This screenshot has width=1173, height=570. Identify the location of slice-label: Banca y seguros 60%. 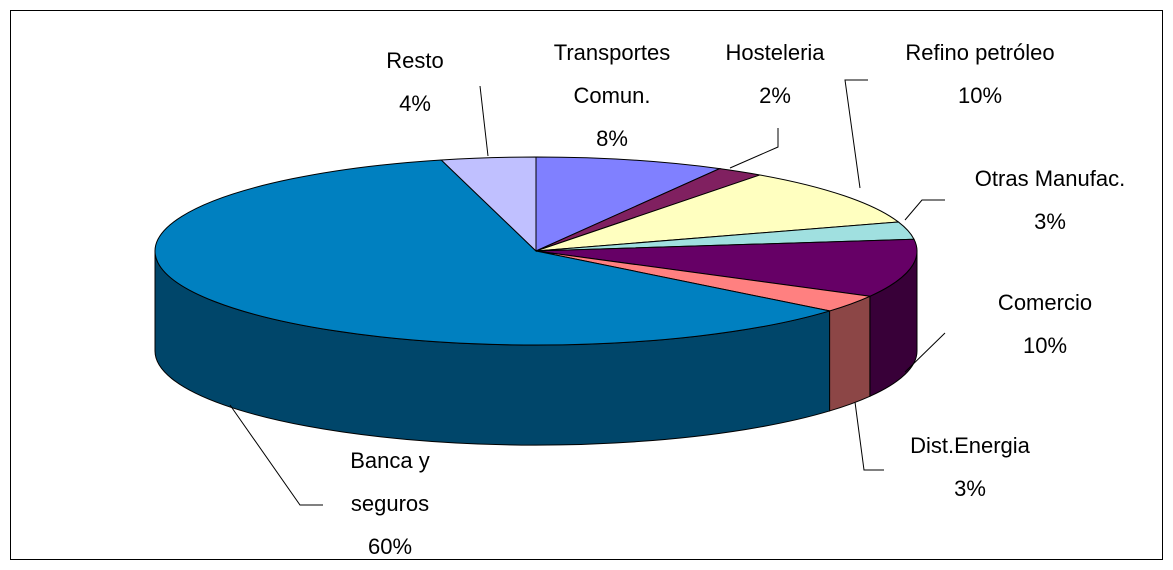
(390, 503).